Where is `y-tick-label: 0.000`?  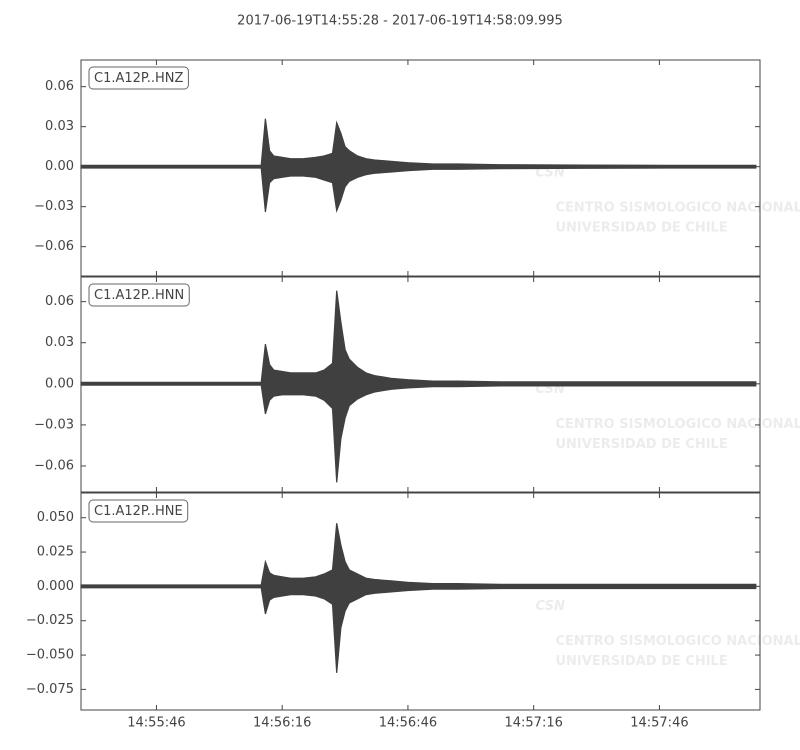 y-tick-label: 0.000 is located at coordinates (55, 586).